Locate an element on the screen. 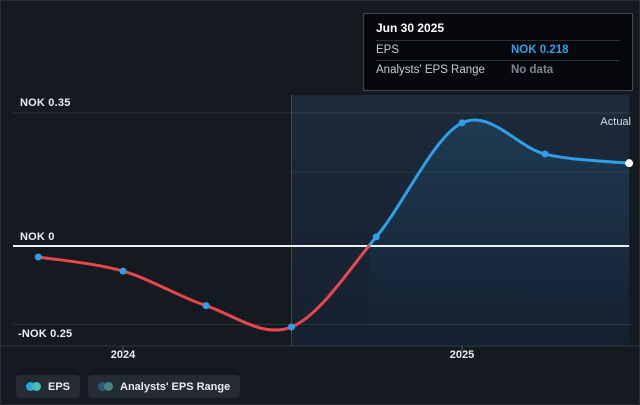  eps-teal-dot-icon is located at coordinates (36, 386).